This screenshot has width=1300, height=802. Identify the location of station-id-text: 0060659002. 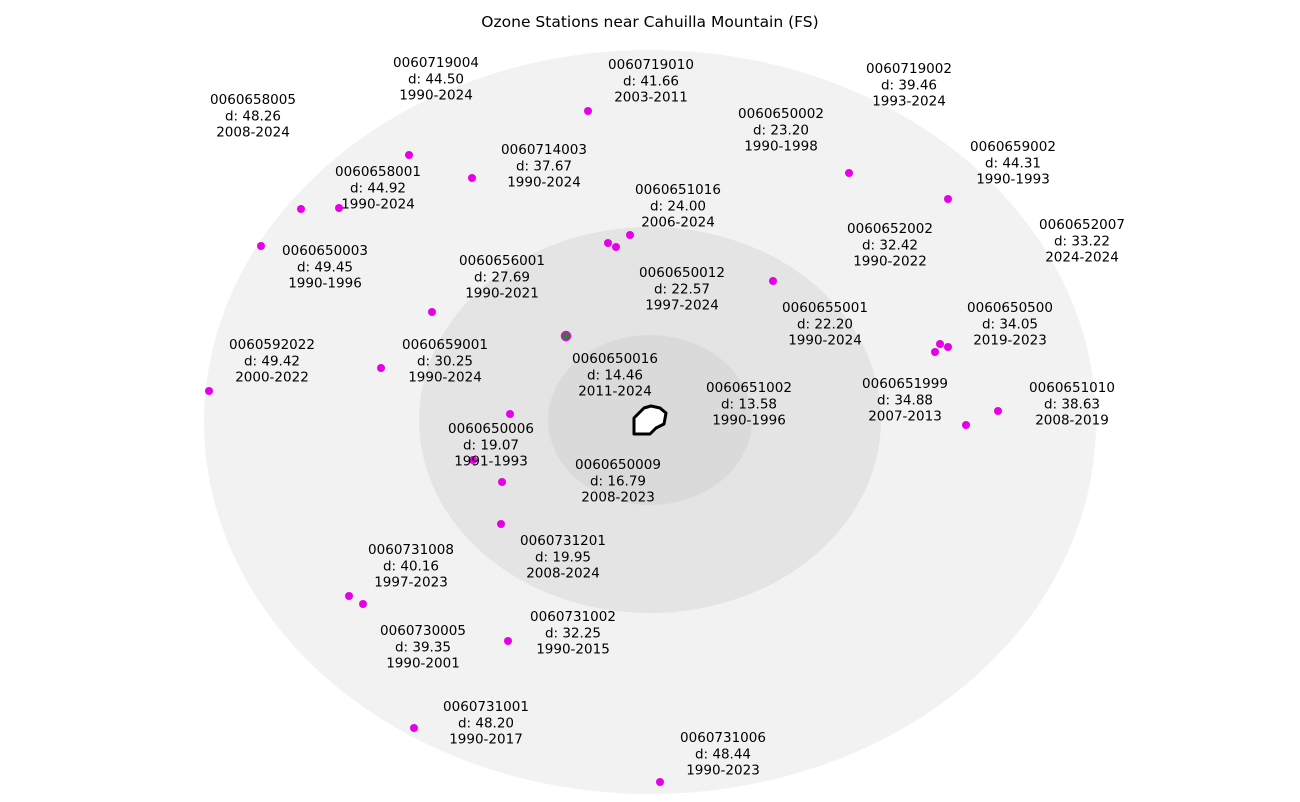
(1013, 147).